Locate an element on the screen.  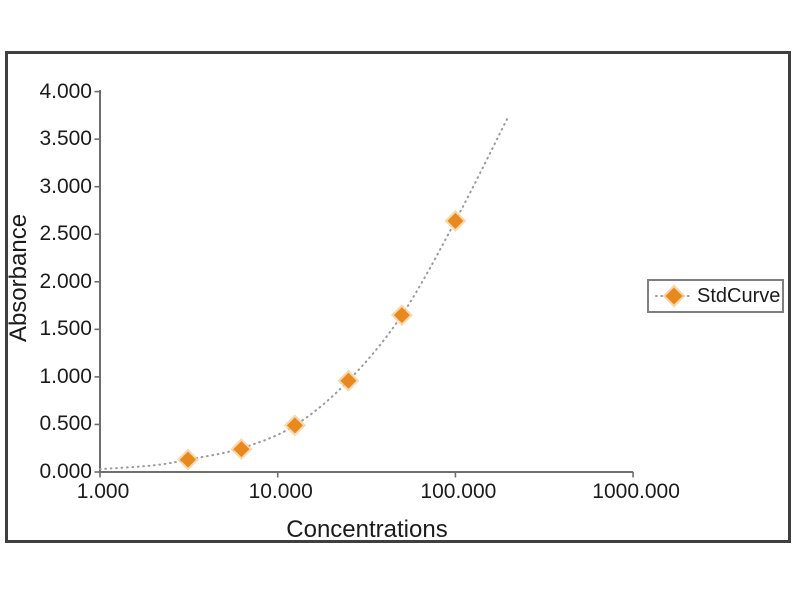
legend: StdCurve is located at coordinates (715, 296).